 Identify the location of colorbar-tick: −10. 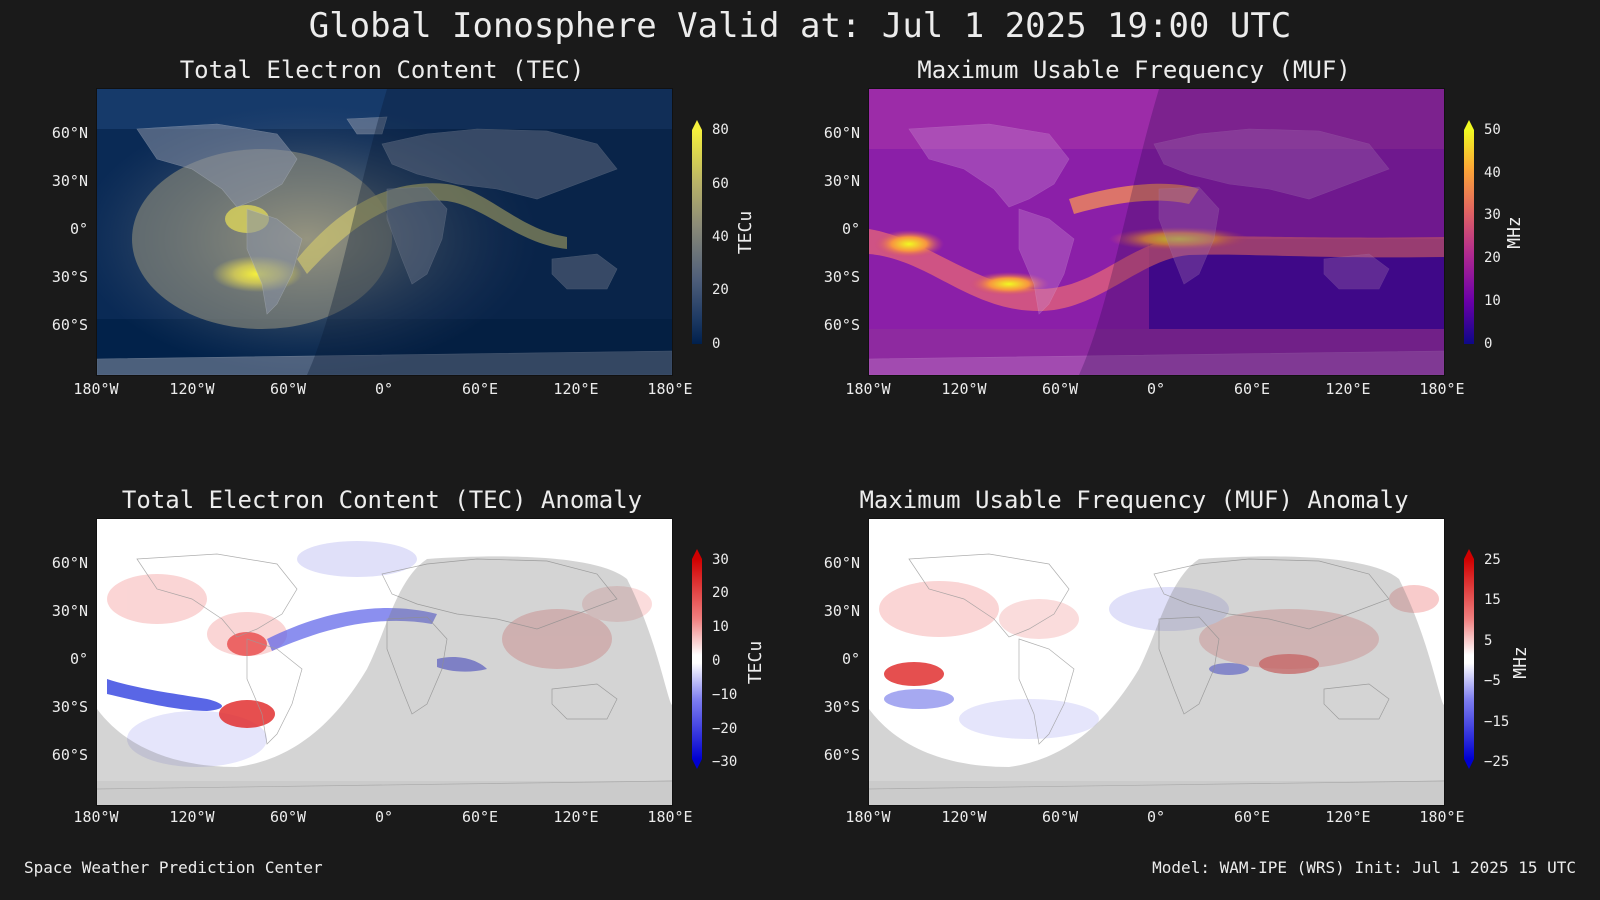
(725, 695).